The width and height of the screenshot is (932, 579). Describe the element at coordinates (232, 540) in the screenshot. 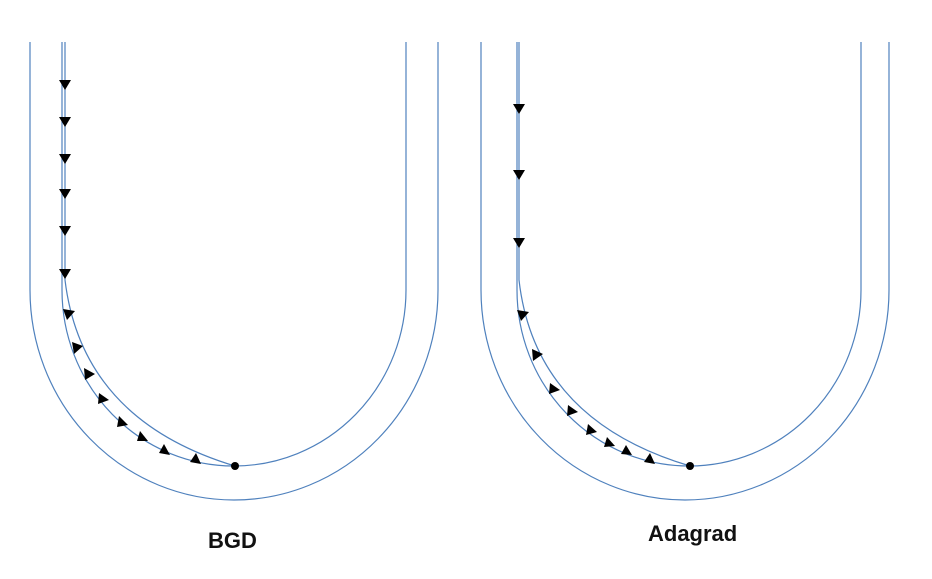

I see `bgd-label: BGD` at that location.